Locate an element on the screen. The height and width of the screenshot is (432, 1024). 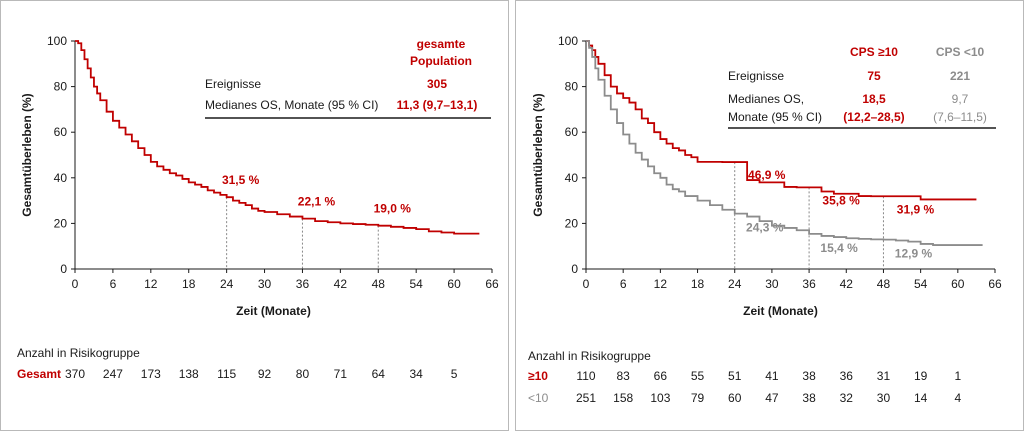
legend-row-label: Medianes OS, is located at coordinates (766, 99).